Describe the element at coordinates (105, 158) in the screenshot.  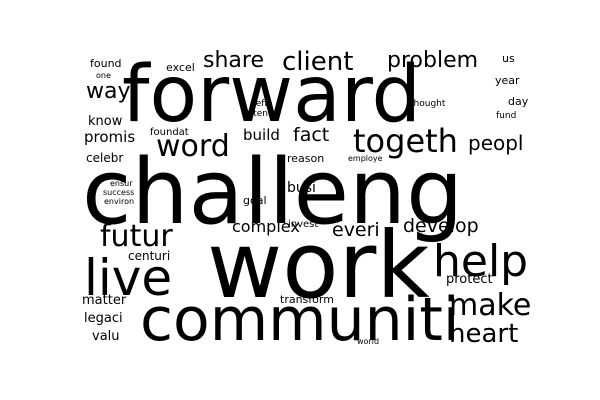
I see `word-celebr: celebr` at that location.